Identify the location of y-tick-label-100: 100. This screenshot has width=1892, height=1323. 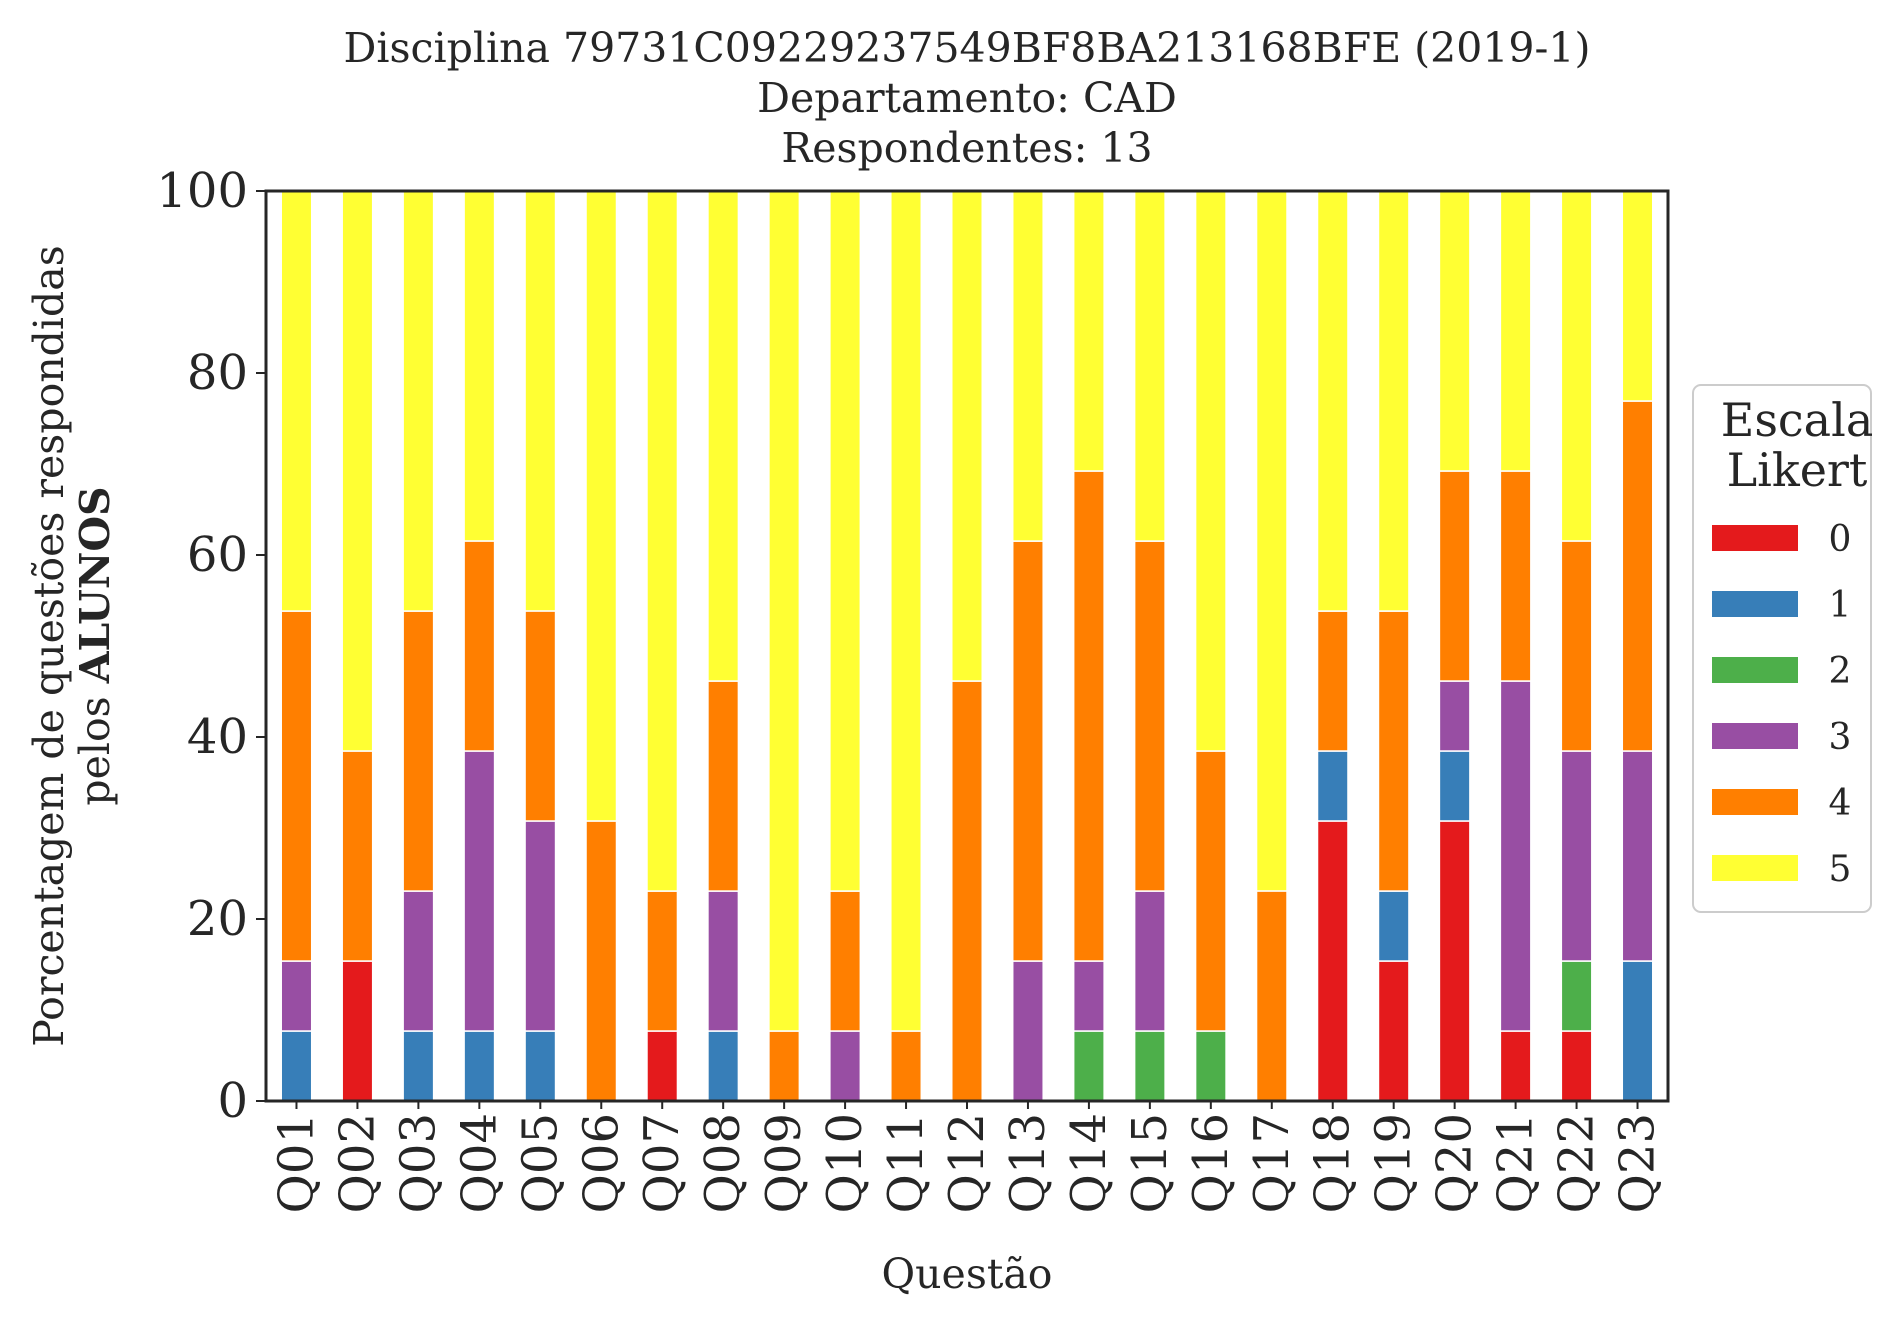
(202, 191).